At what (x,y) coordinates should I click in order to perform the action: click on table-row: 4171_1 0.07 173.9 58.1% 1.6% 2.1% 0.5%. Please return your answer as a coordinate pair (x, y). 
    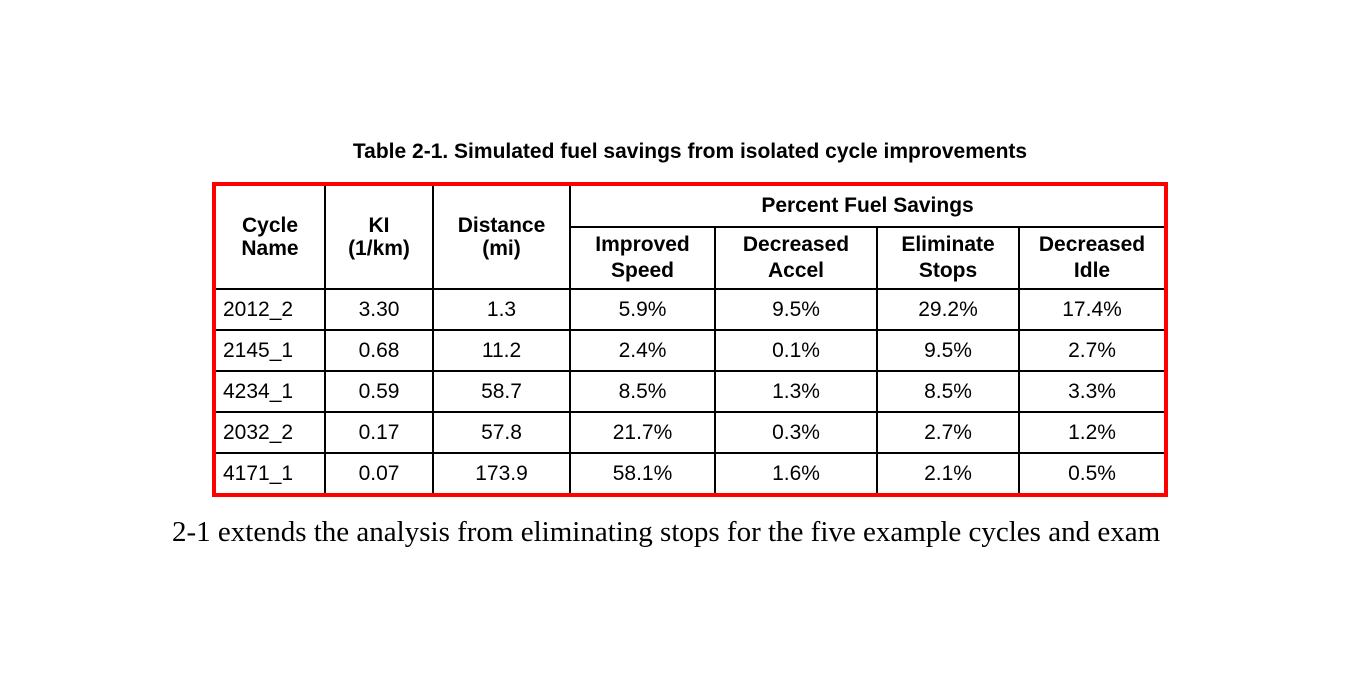
    Looking at the image, I should click on (690, 473).